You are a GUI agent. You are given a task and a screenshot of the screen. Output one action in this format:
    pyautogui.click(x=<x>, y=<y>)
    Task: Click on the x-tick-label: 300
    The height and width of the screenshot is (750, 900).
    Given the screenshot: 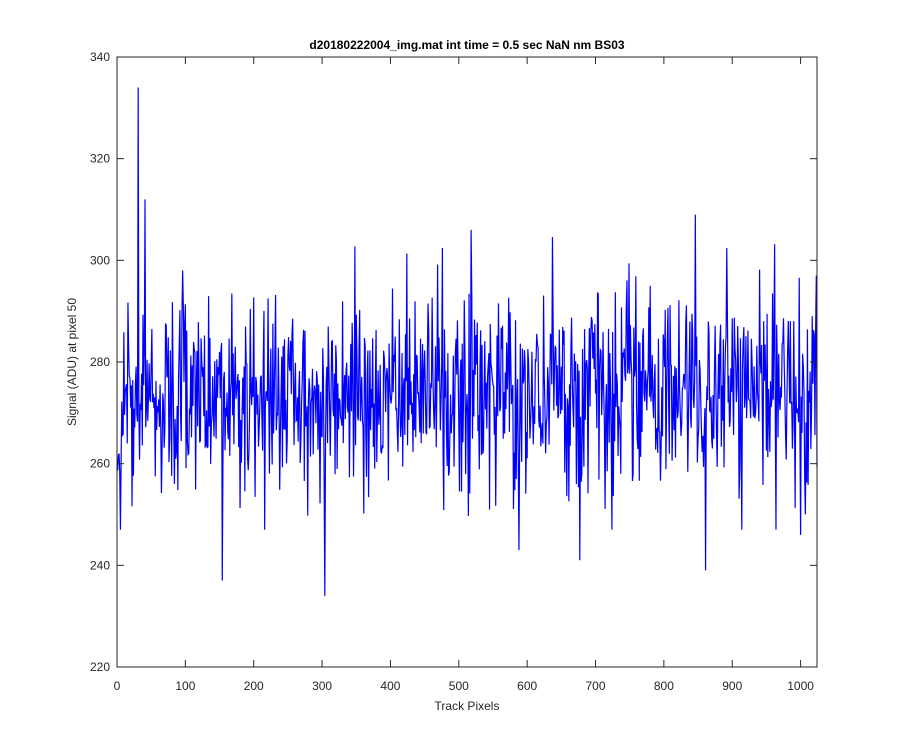 What is the action you would take?
    pyautogui.click(x=322, y=686)
    